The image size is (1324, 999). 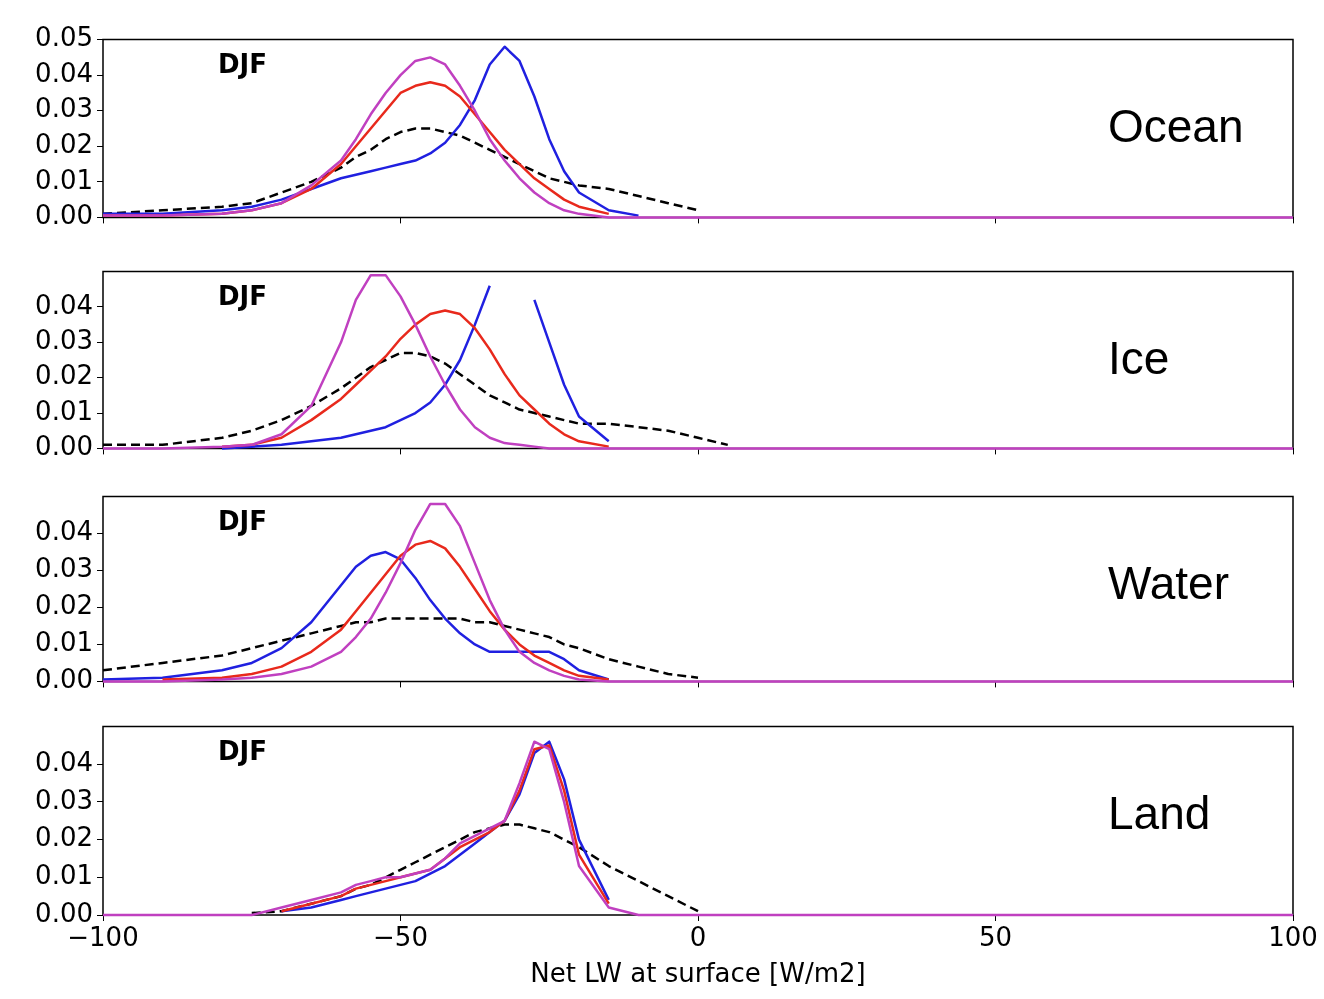 What do you see at coordinates (1168, 583) in the screenshot?
I see `annotation: Water` at bounding box center [1168, 583].